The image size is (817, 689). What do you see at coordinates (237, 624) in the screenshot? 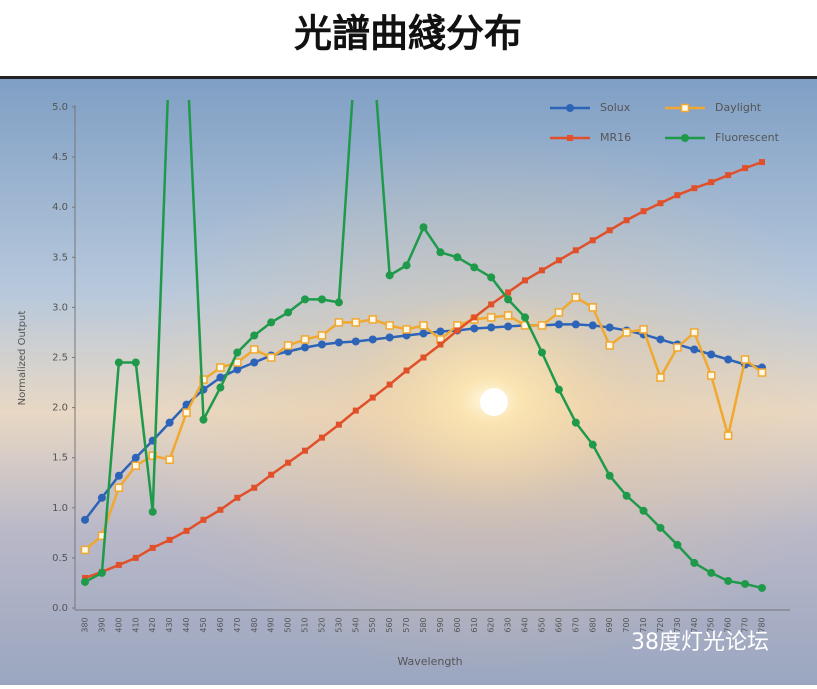
I see `x-tick-label: 470` at bounding box center [237, 624].